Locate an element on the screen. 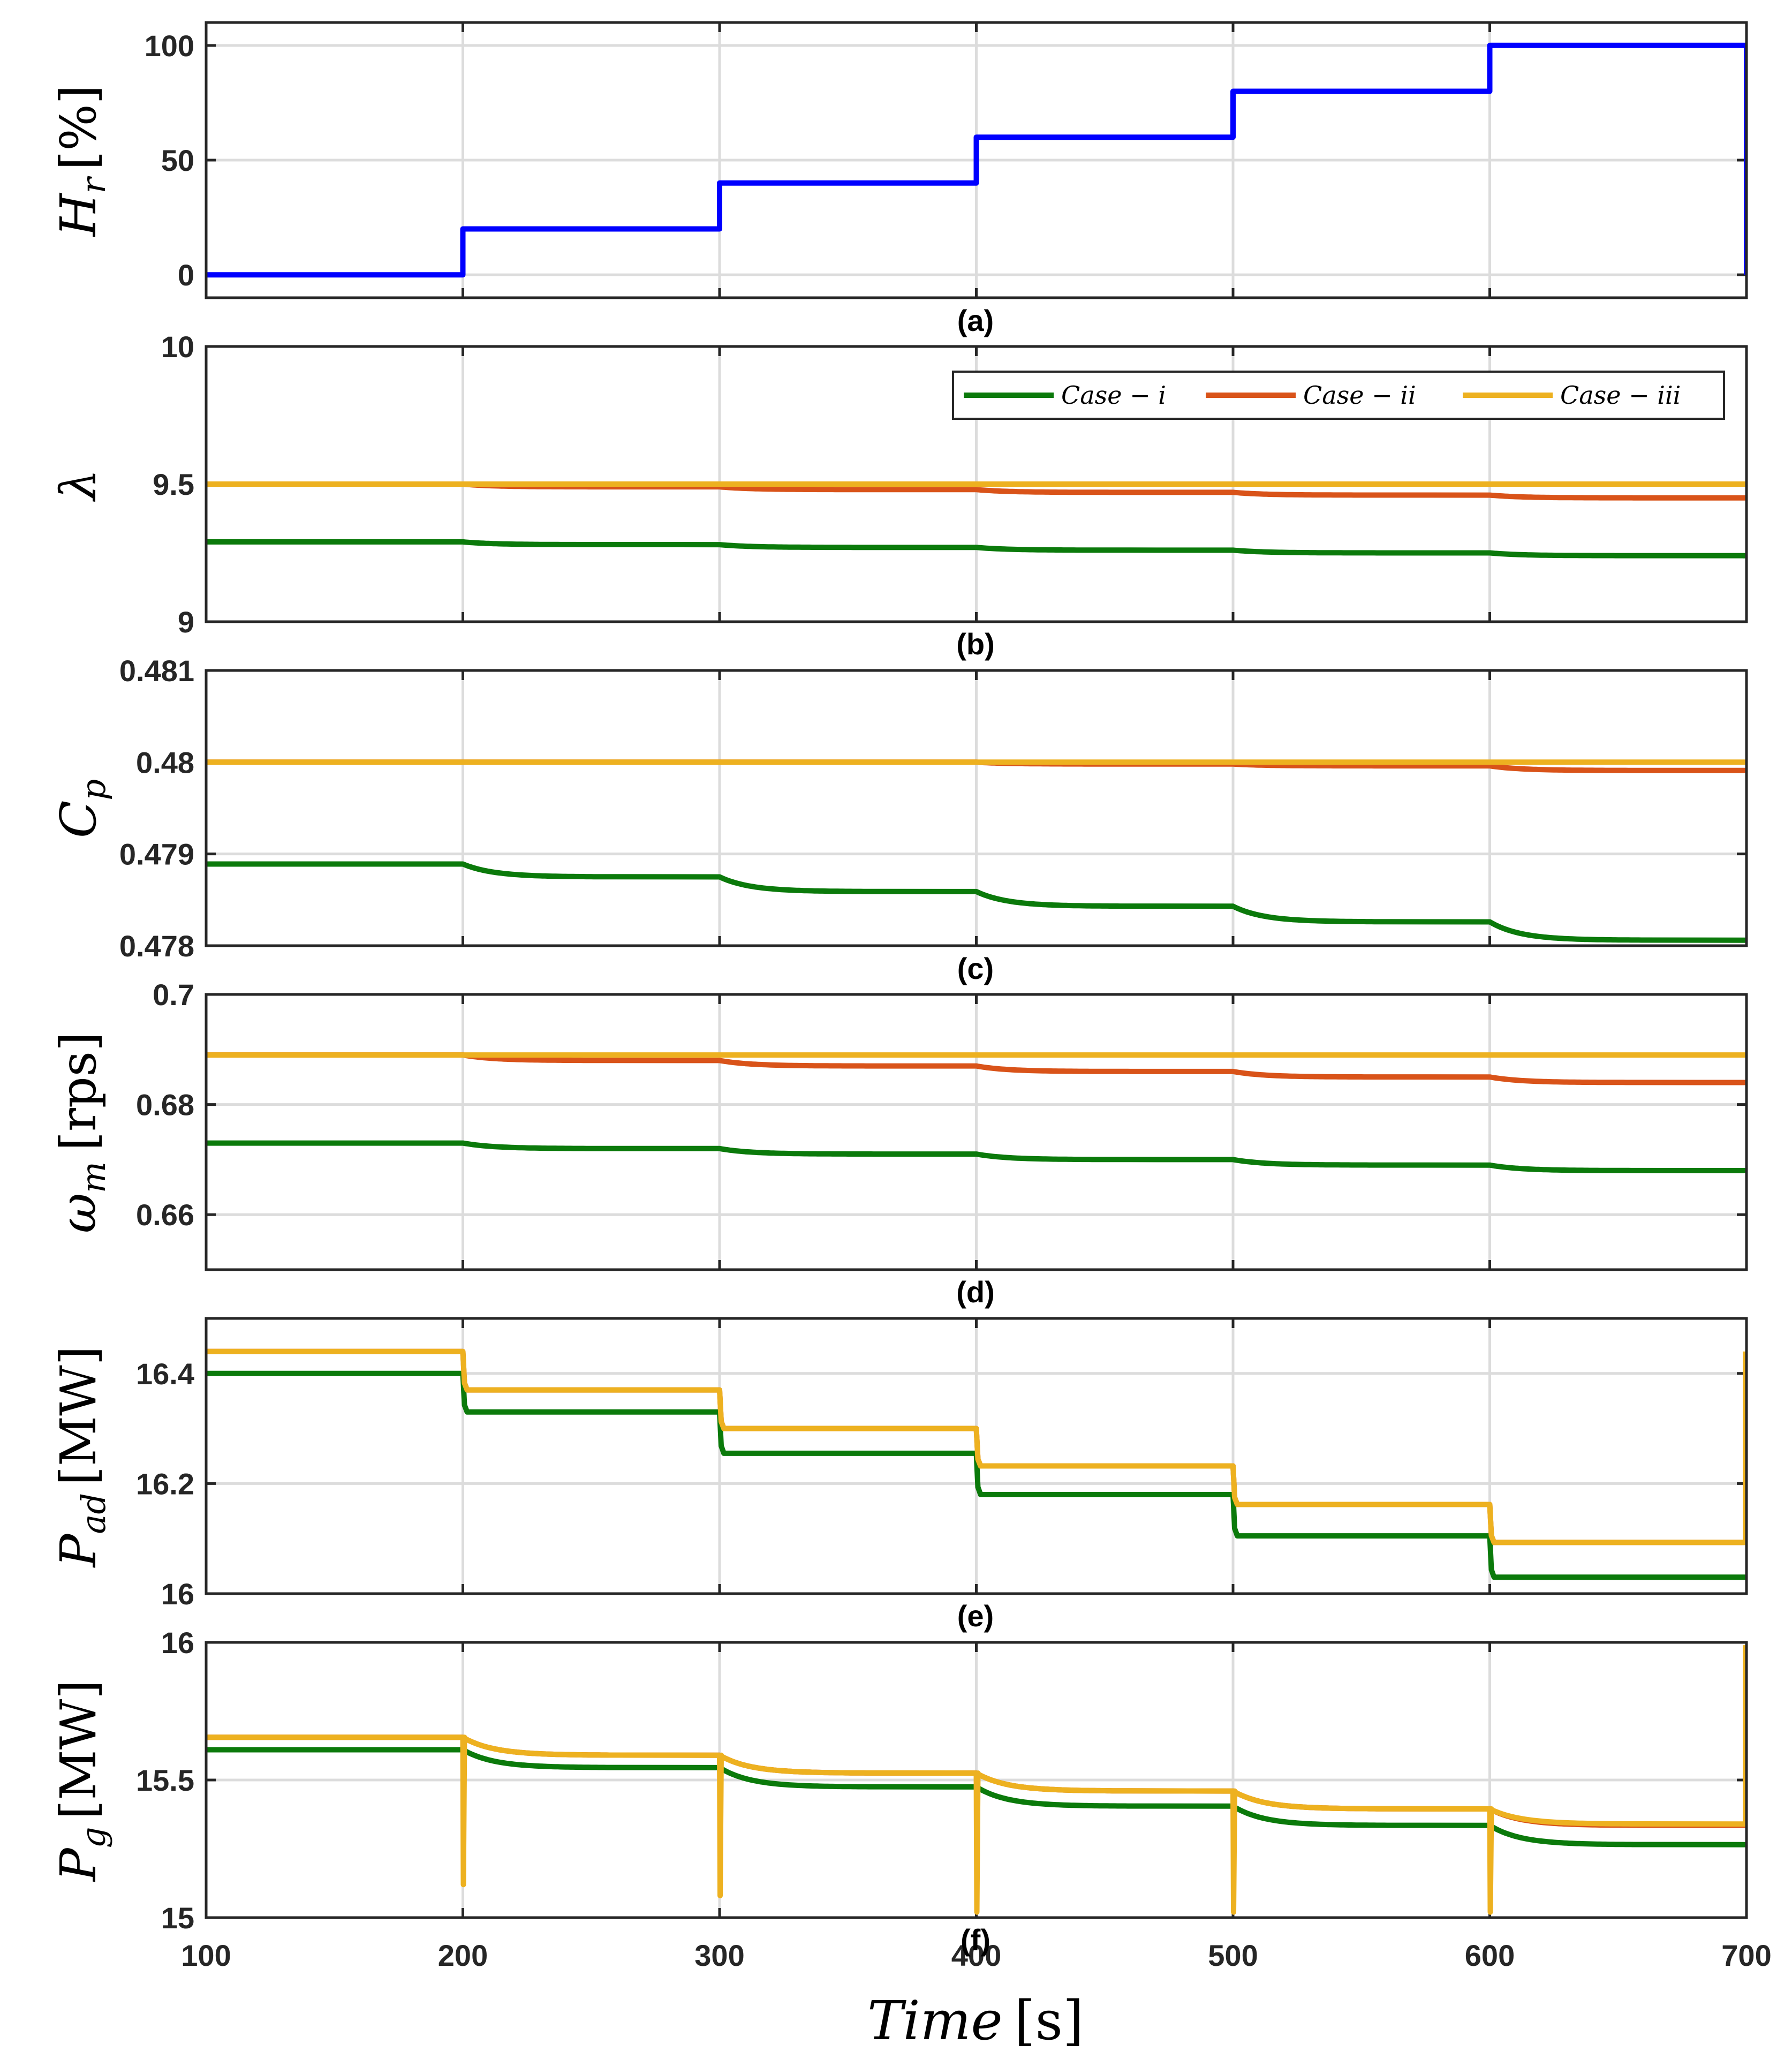 This screenshot has height=2059, width=1792. y-tick-label: 15.5 is located at coordinates (165, 1780).